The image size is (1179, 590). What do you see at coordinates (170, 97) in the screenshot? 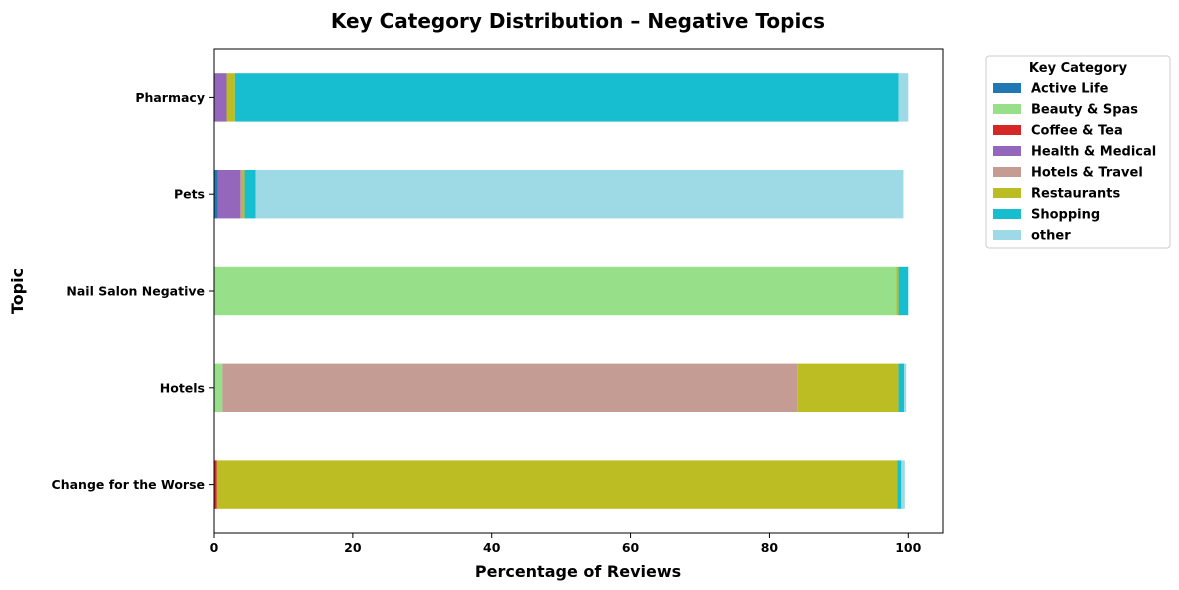
I see `y-tick-label: Pharmacy` at bounding box center [170, 97].